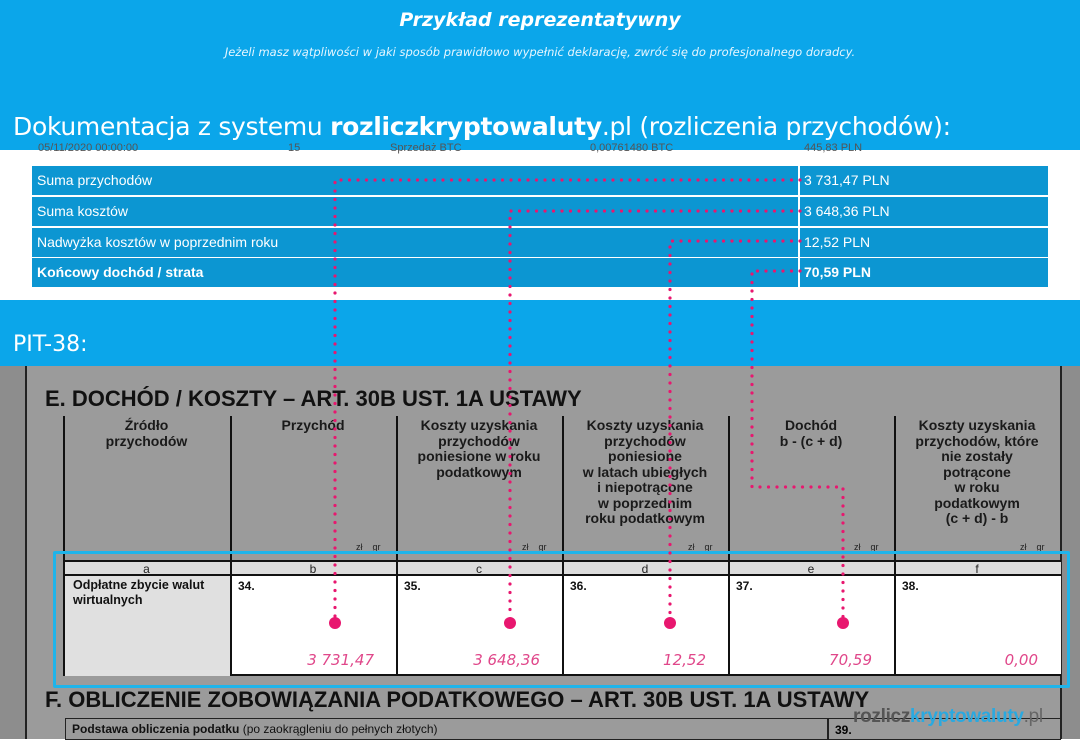  What do you see at coordinates (540, 20) in the screenshot?
I see `banner-title: Przykład reprezentatywny` at bounding box center [540, 20].